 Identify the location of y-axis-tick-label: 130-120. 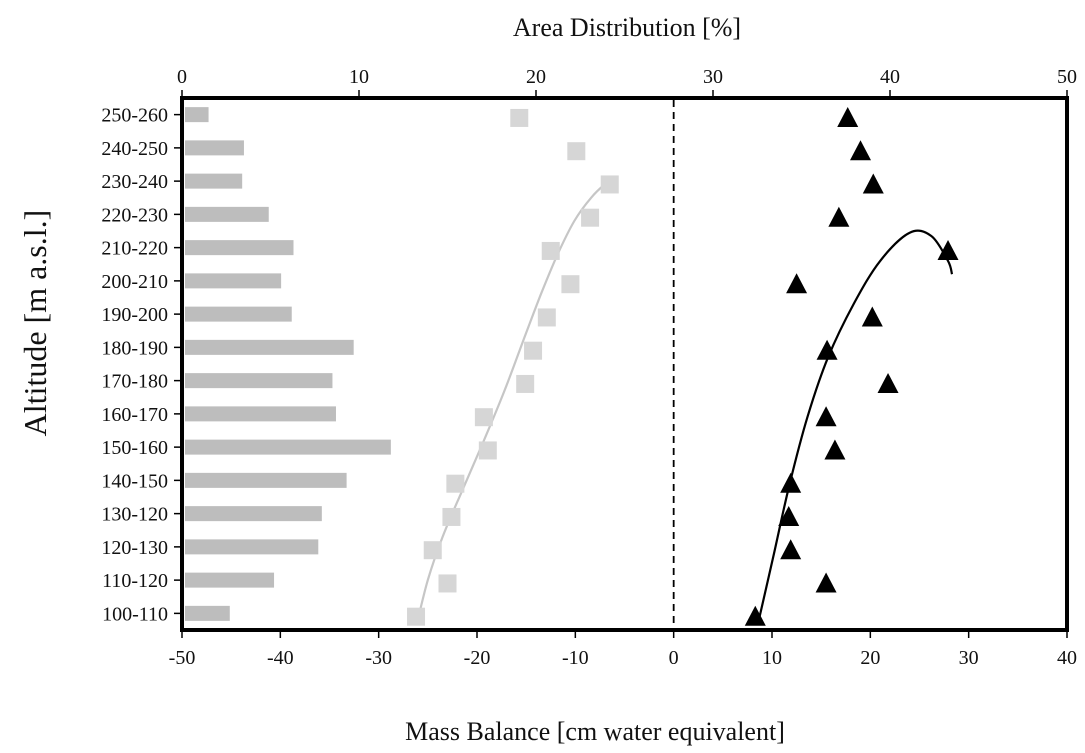
(134, 515).